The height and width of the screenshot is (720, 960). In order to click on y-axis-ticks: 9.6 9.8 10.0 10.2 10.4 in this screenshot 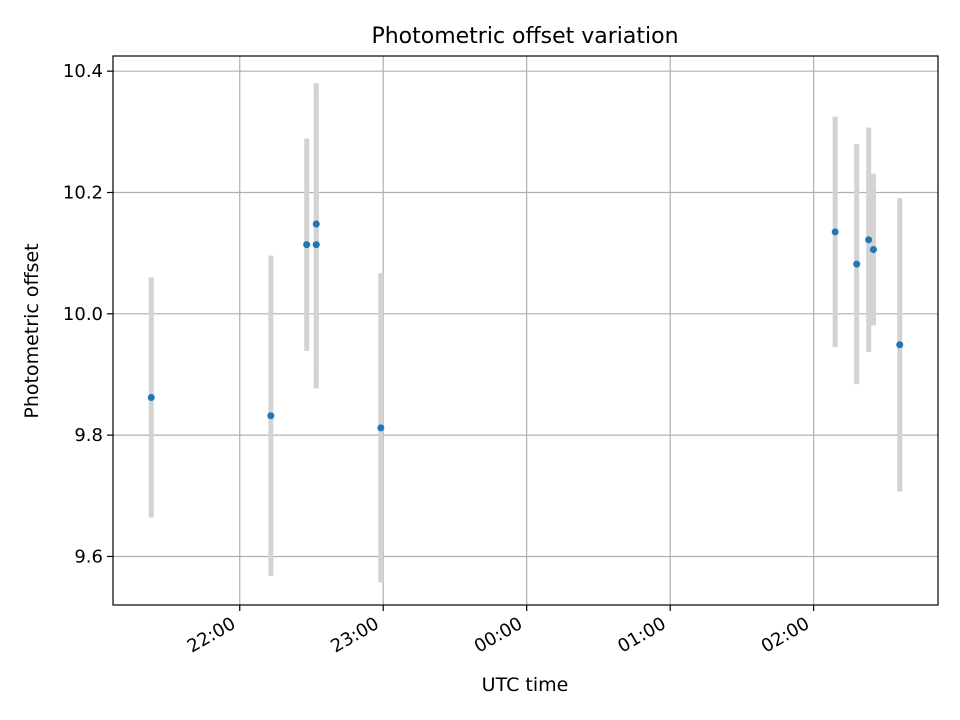, I will do `click(88, 314)`.